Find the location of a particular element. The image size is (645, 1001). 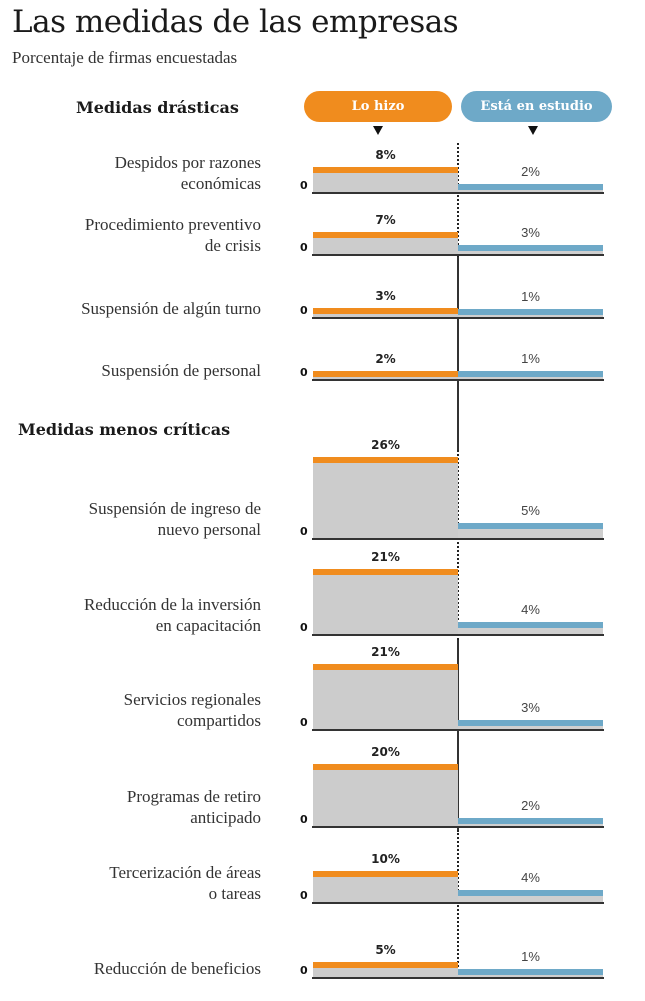

row-label: Suspensión de personal is located at coordinates (181, 370).